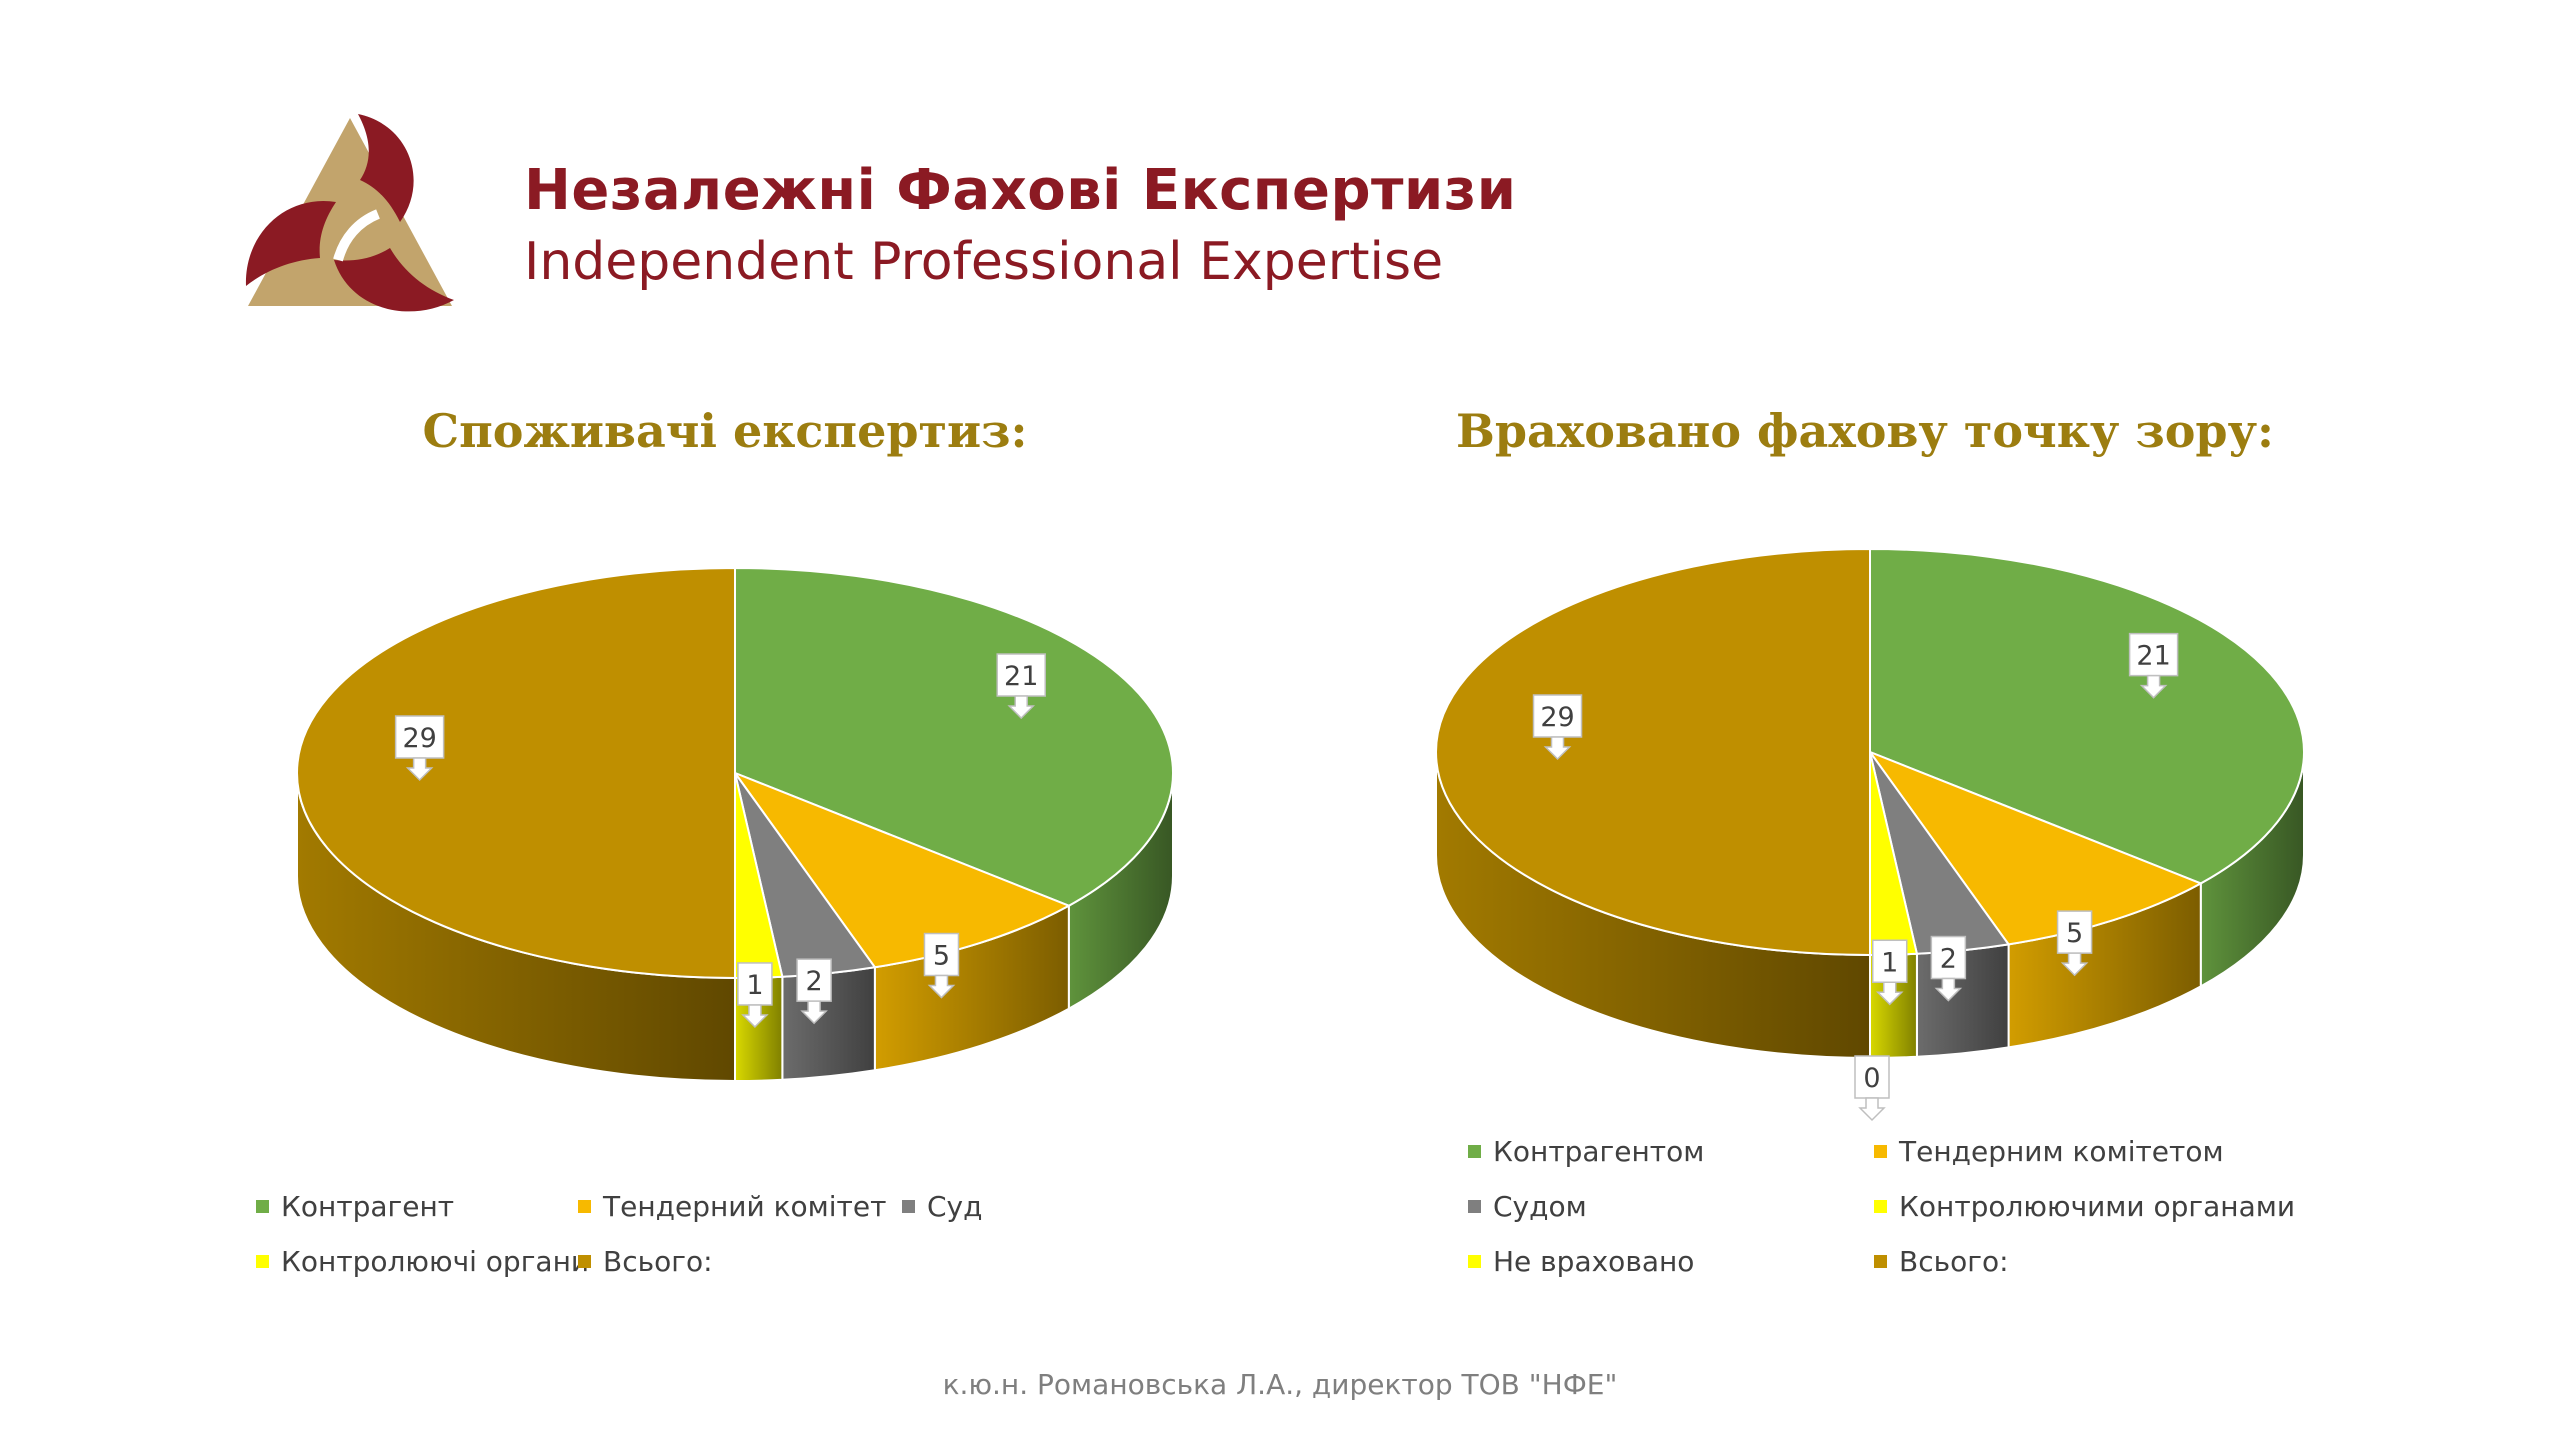  I want to click on brand-title-ua: Незалежні Фахові Експертизи, so click(1020, 190).